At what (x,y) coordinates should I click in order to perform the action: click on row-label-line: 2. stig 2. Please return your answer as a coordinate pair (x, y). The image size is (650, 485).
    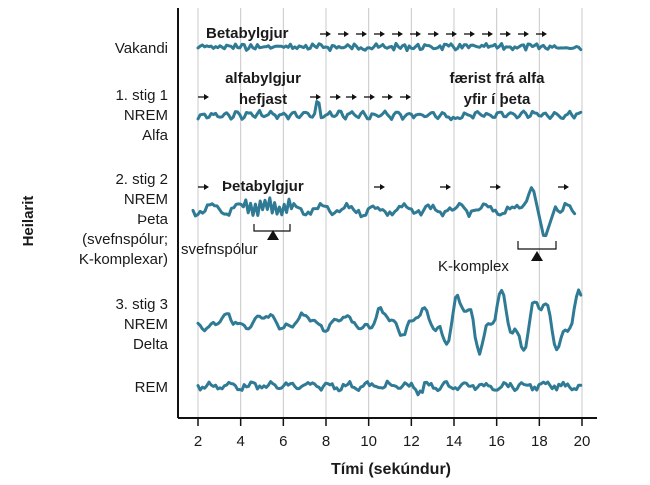
    Looking at the image, I should click on (141, 179).